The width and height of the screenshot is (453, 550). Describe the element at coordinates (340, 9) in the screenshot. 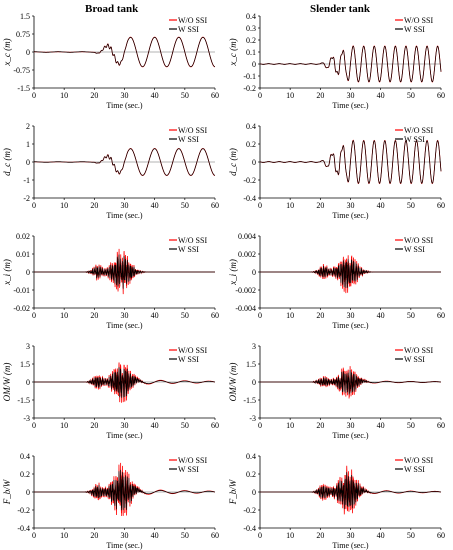

I see `column-title-slender: Slender tank` at that location.